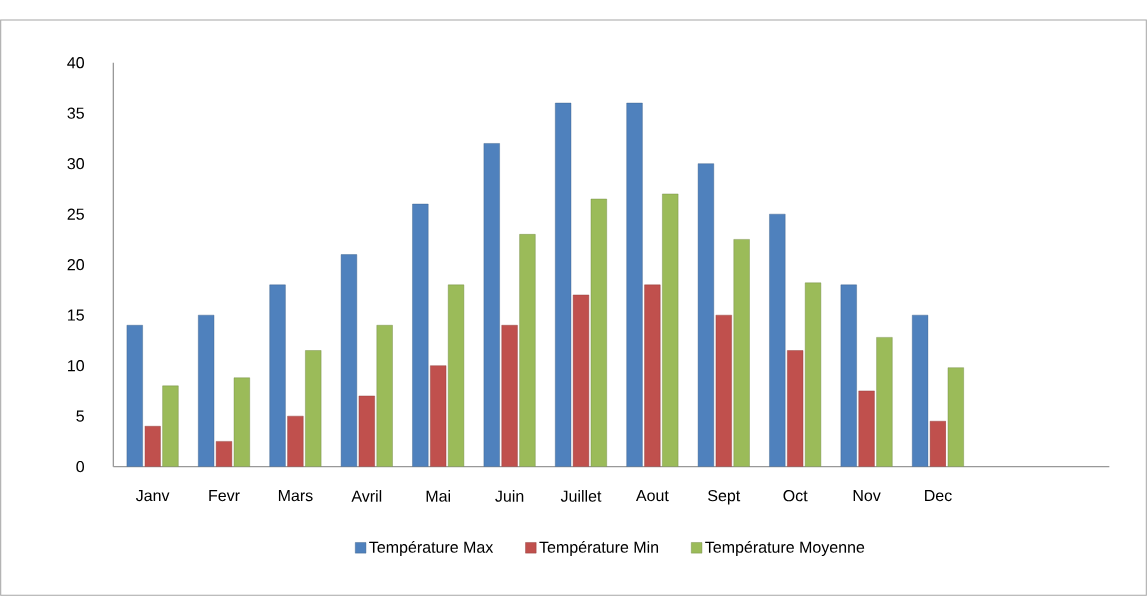  What do you see at coordinates (75, 113) in the screenshot?
I see `y-tick-label: 35` at bounding box center [75, 113].